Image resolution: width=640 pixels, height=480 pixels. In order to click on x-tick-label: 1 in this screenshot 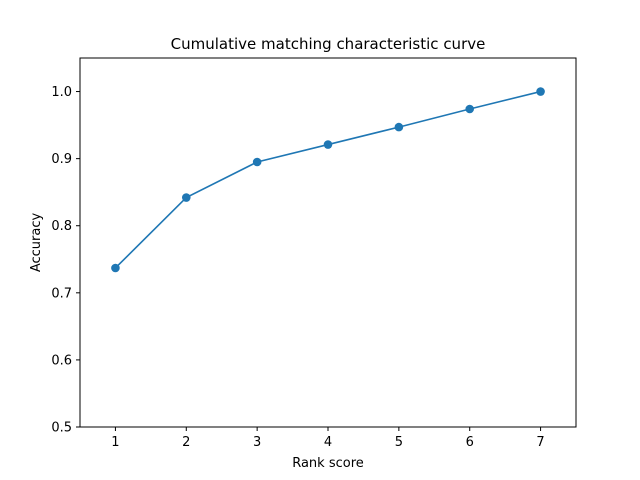, I will do `click(115, 442)`.